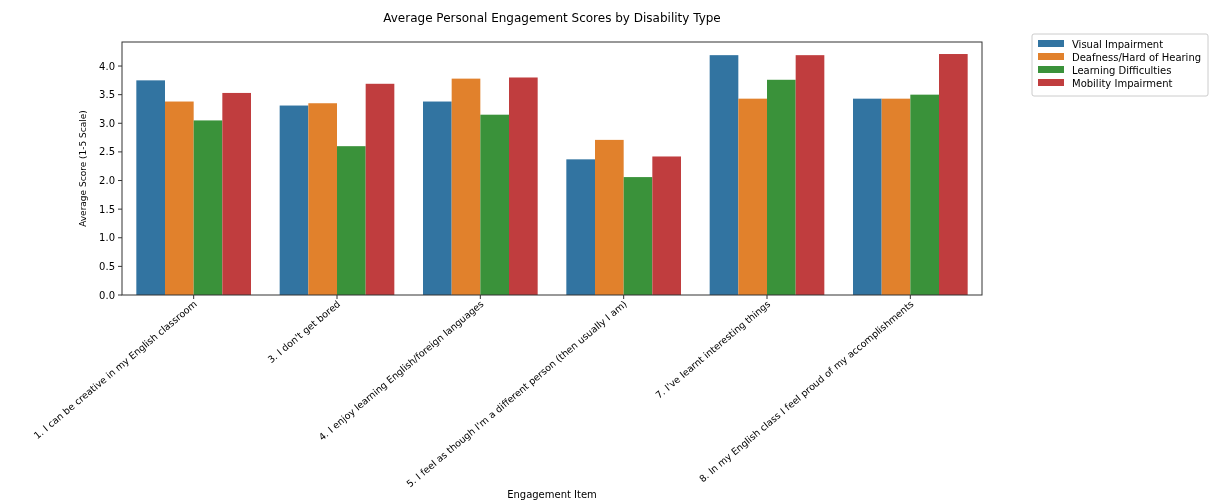 The image size is (1212, 503). Describe the element at coordinates (107, 95) in the screenshot. I see `y-tick-label: 3.5` at that location.